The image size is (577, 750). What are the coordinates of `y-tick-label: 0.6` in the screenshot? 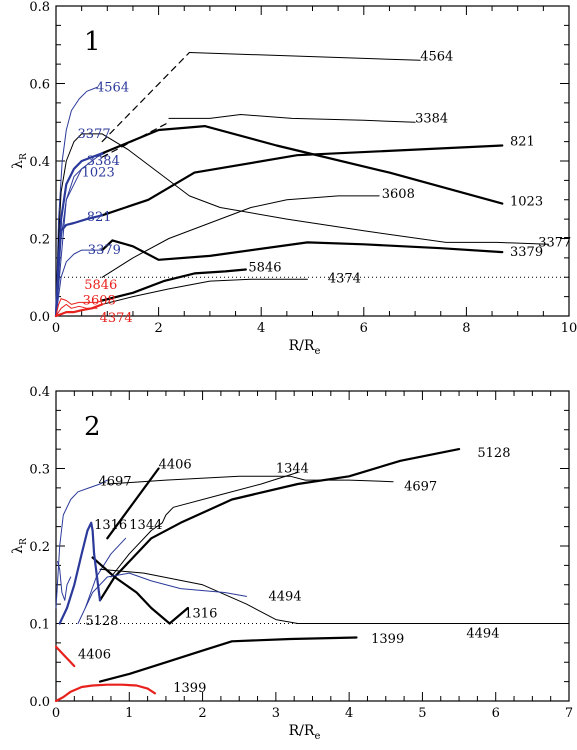 It's located at (39, 85).